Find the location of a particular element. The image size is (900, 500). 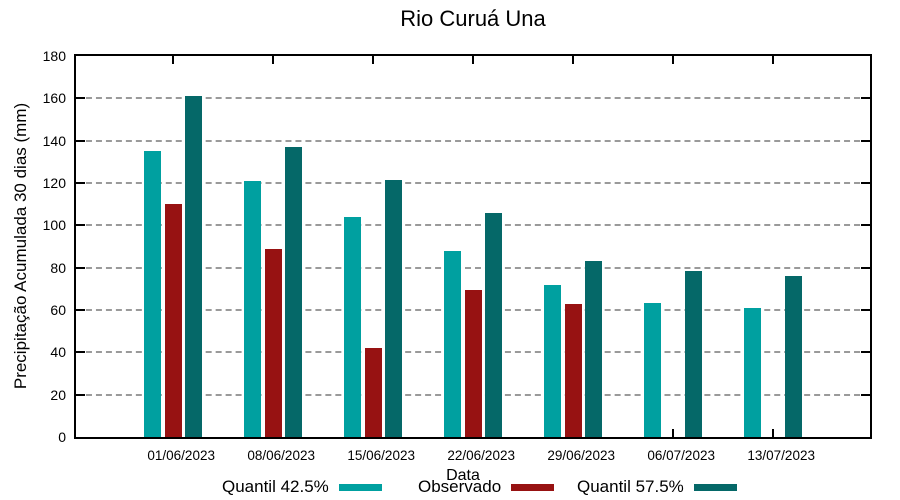

x-tick-label: 13/07/2023 is located at coordinates (781, 455).